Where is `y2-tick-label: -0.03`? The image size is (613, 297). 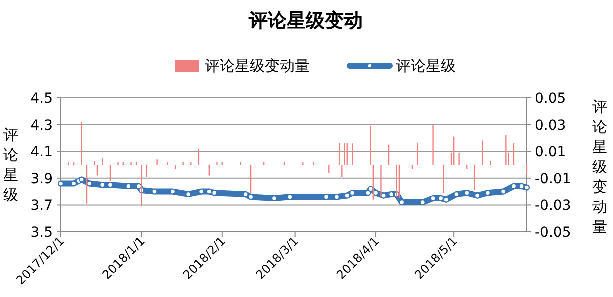 y2-tick-label: -0.03 is located at coordinates (553, 206).